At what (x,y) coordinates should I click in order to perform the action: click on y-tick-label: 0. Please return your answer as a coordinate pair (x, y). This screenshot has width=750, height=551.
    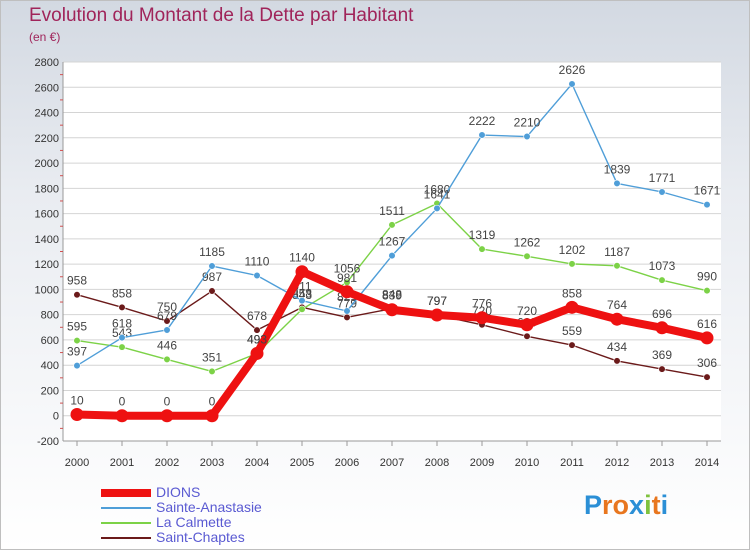
    Looking at the image, I should click on (56, 417).